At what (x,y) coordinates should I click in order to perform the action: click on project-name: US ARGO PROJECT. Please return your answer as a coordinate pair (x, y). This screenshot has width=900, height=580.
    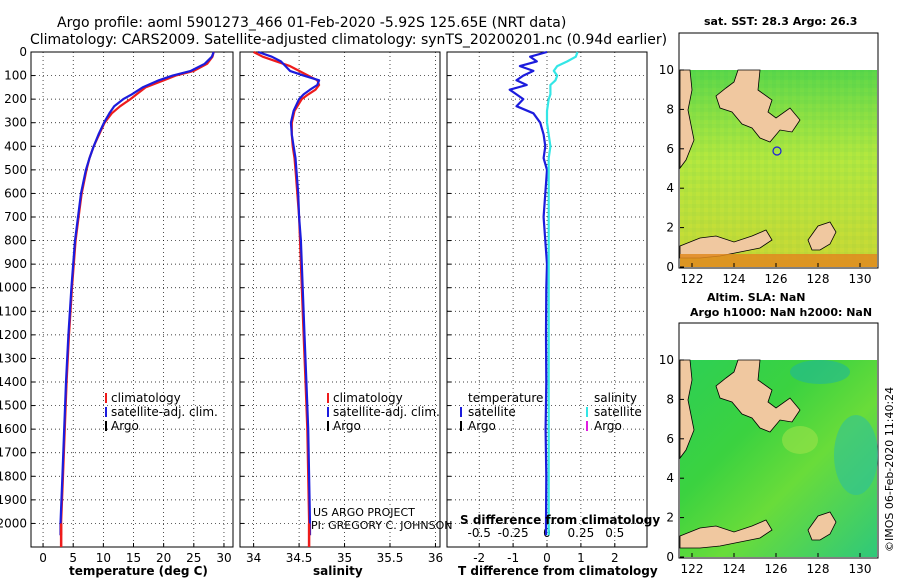
    Looking at the image, I should click on (364, 512).